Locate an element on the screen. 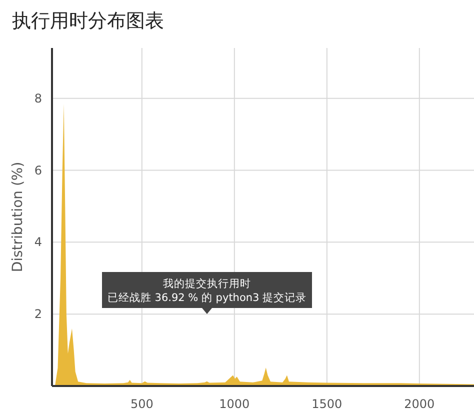 The image size is (474, 417). x-tick-label: 500 is located at coordinates (142, 404).